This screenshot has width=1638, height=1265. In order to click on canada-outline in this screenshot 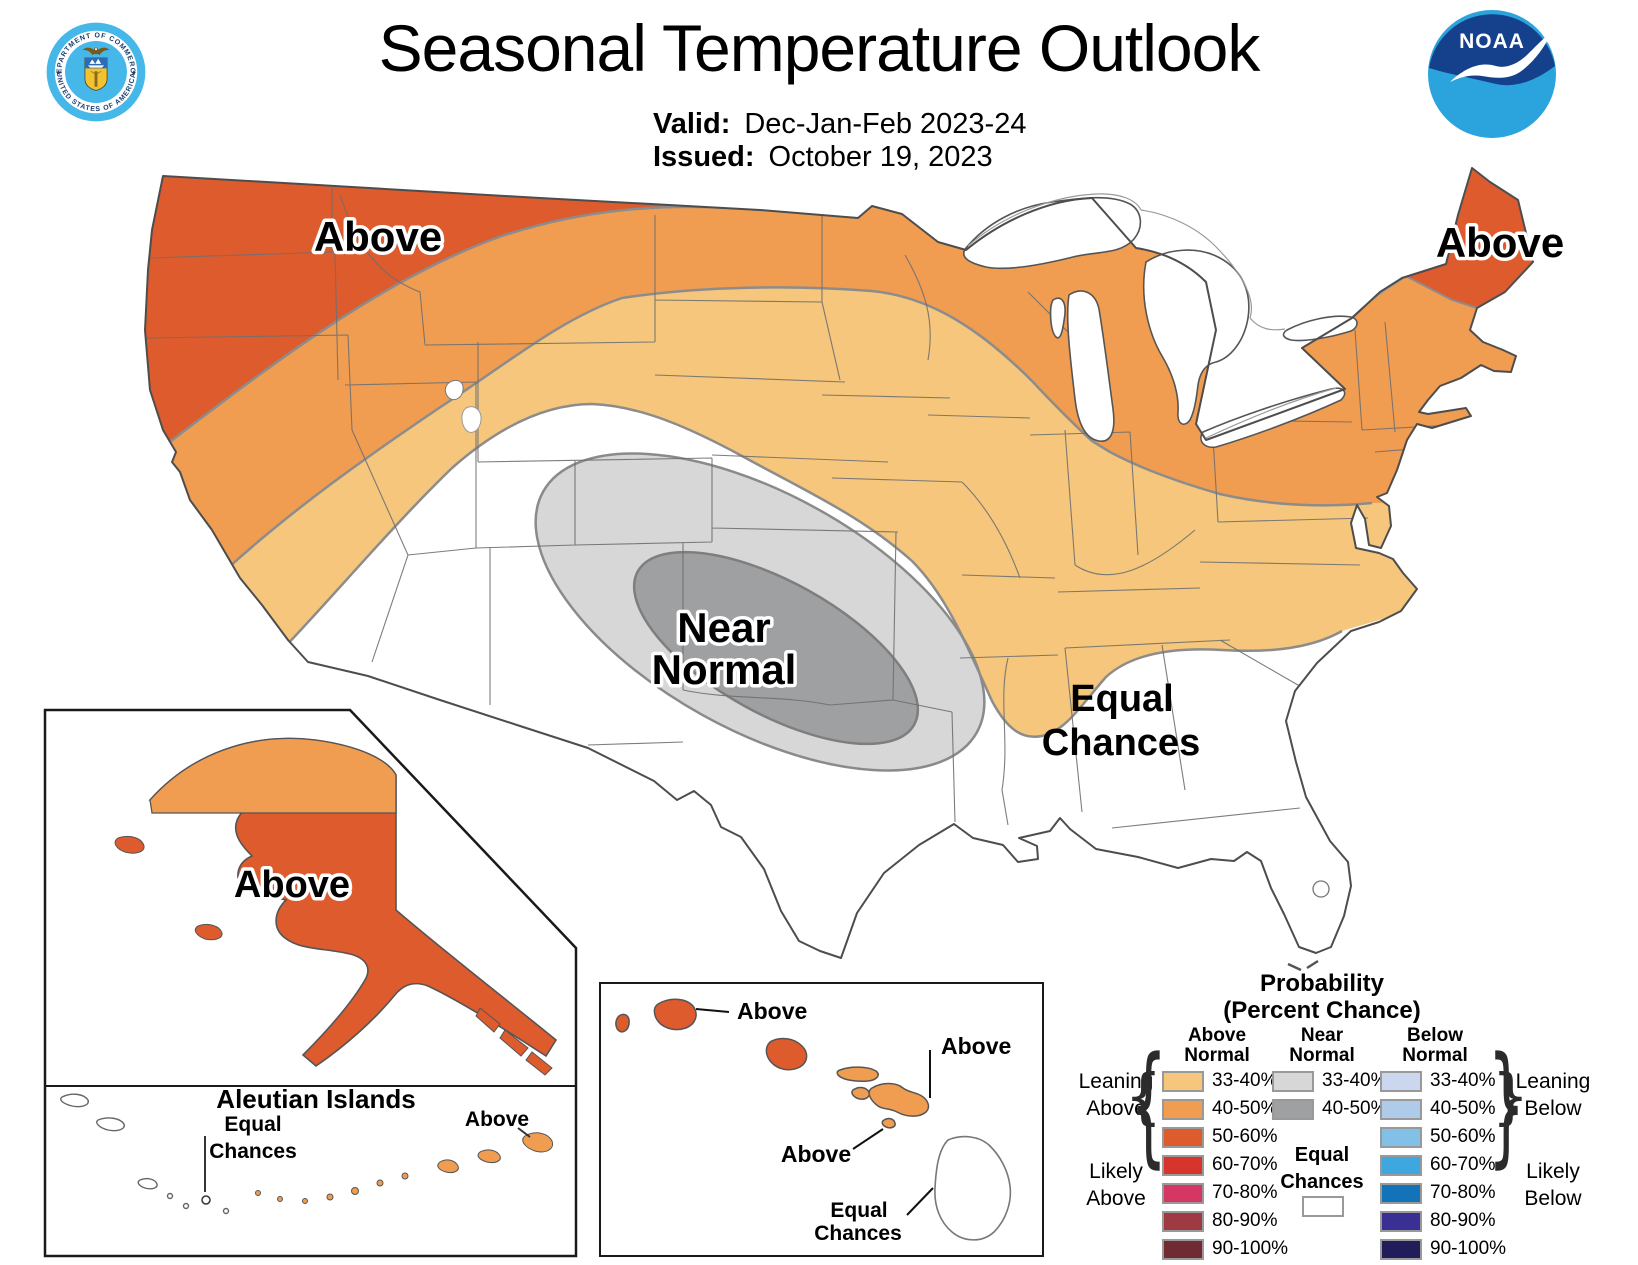, I will do `click(1185, 316)`.